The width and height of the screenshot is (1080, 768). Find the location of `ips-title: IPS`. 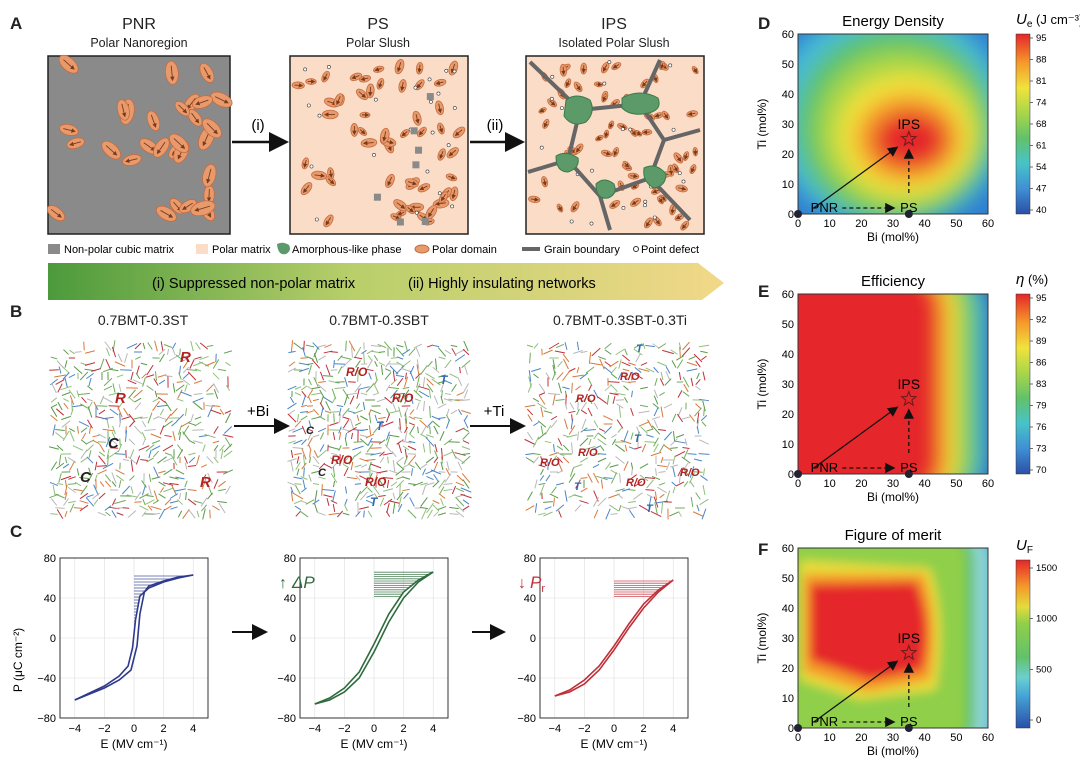

ips-title: IPS is located at coordinates (614, 24).